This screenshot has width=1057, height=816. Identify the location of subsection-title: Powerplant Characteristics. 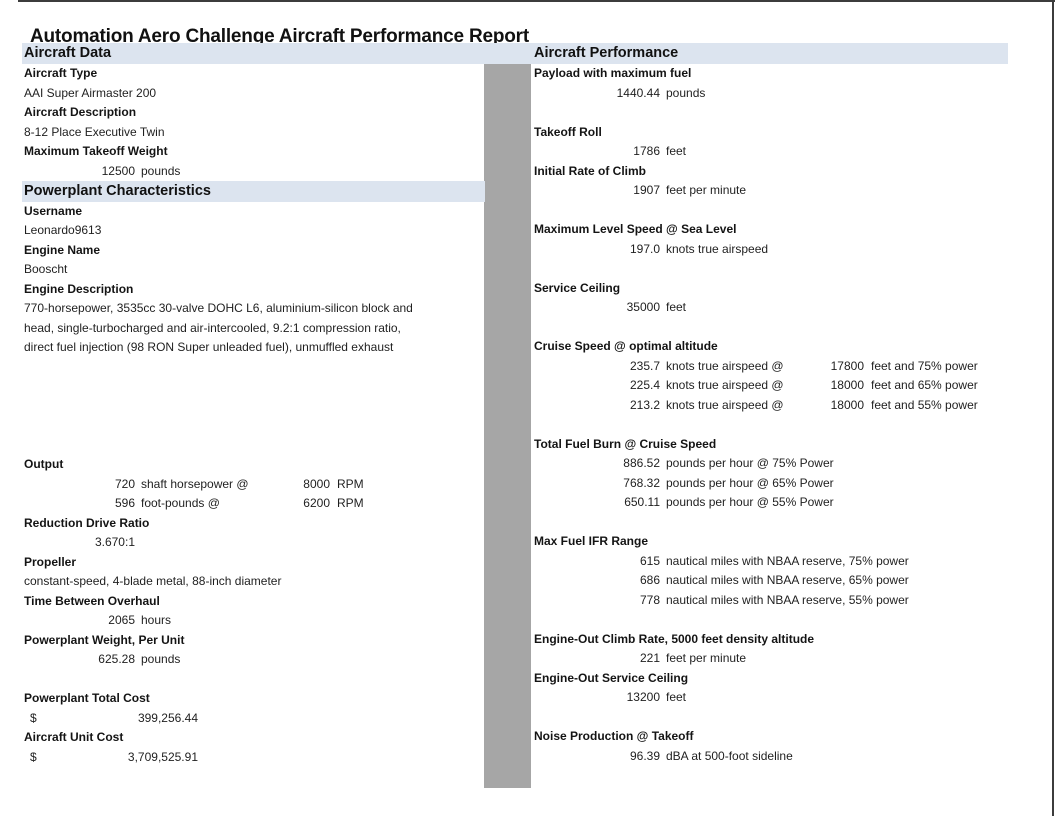
(117, 191).